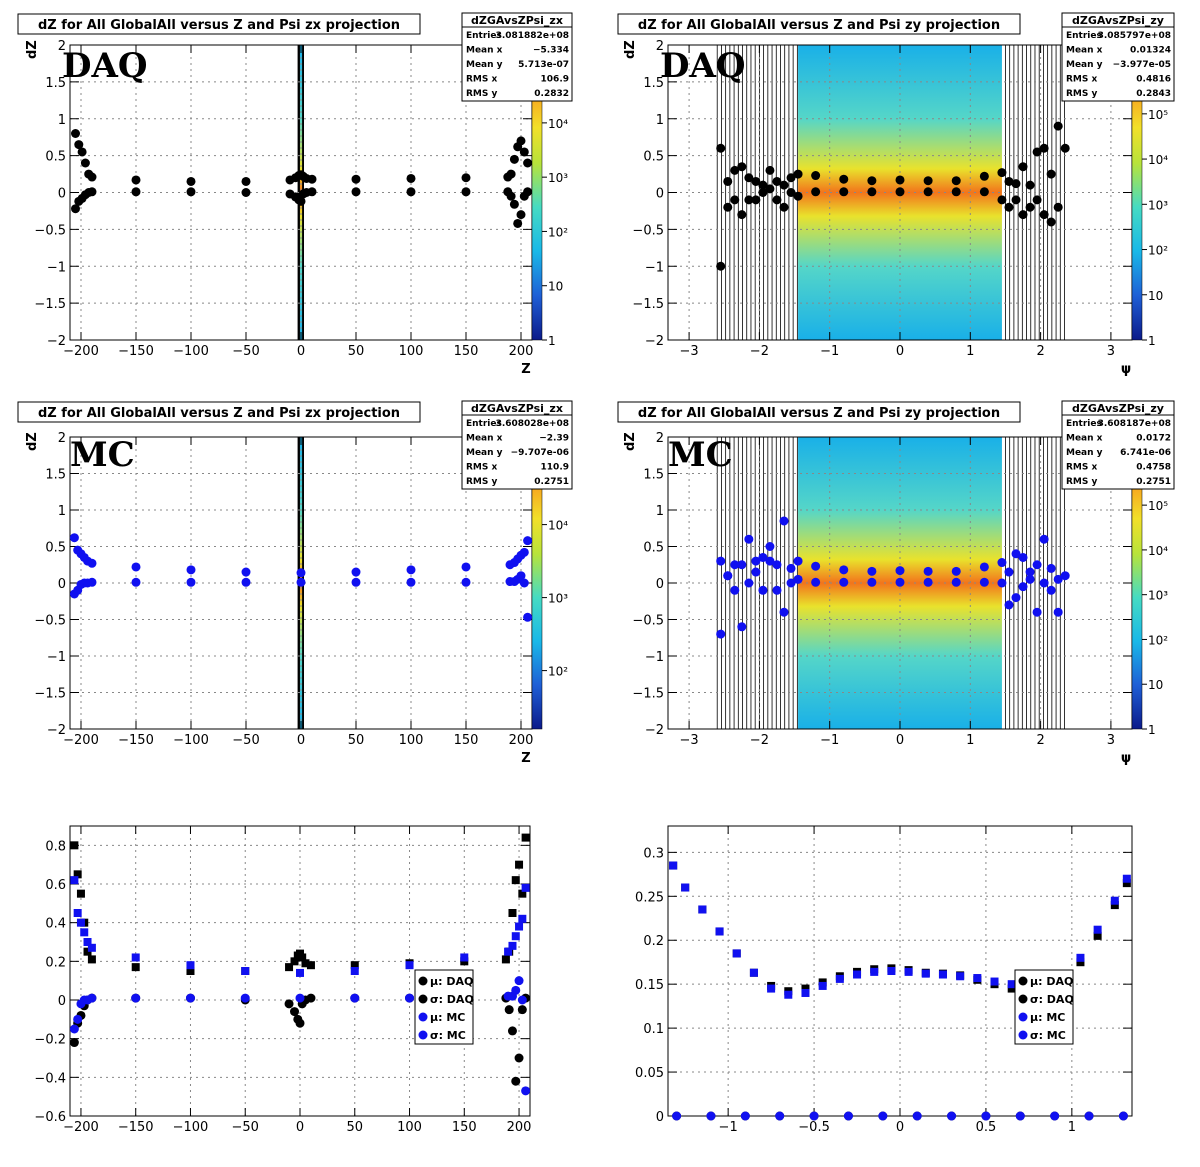 Image resolution: width=1200 pixels, height=1167 pixels. I want to click on color-scale-label: 1, so click(1152, 730).